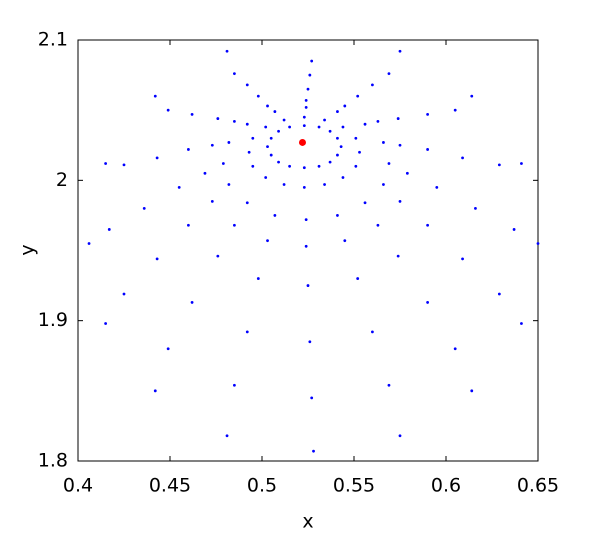 The height and width of the screenshot is (544, 594). What do you see at coordinates (53, 461) in the screenshot?
I see `y-tick-label: 1.8` at bounding box center [53, 461].